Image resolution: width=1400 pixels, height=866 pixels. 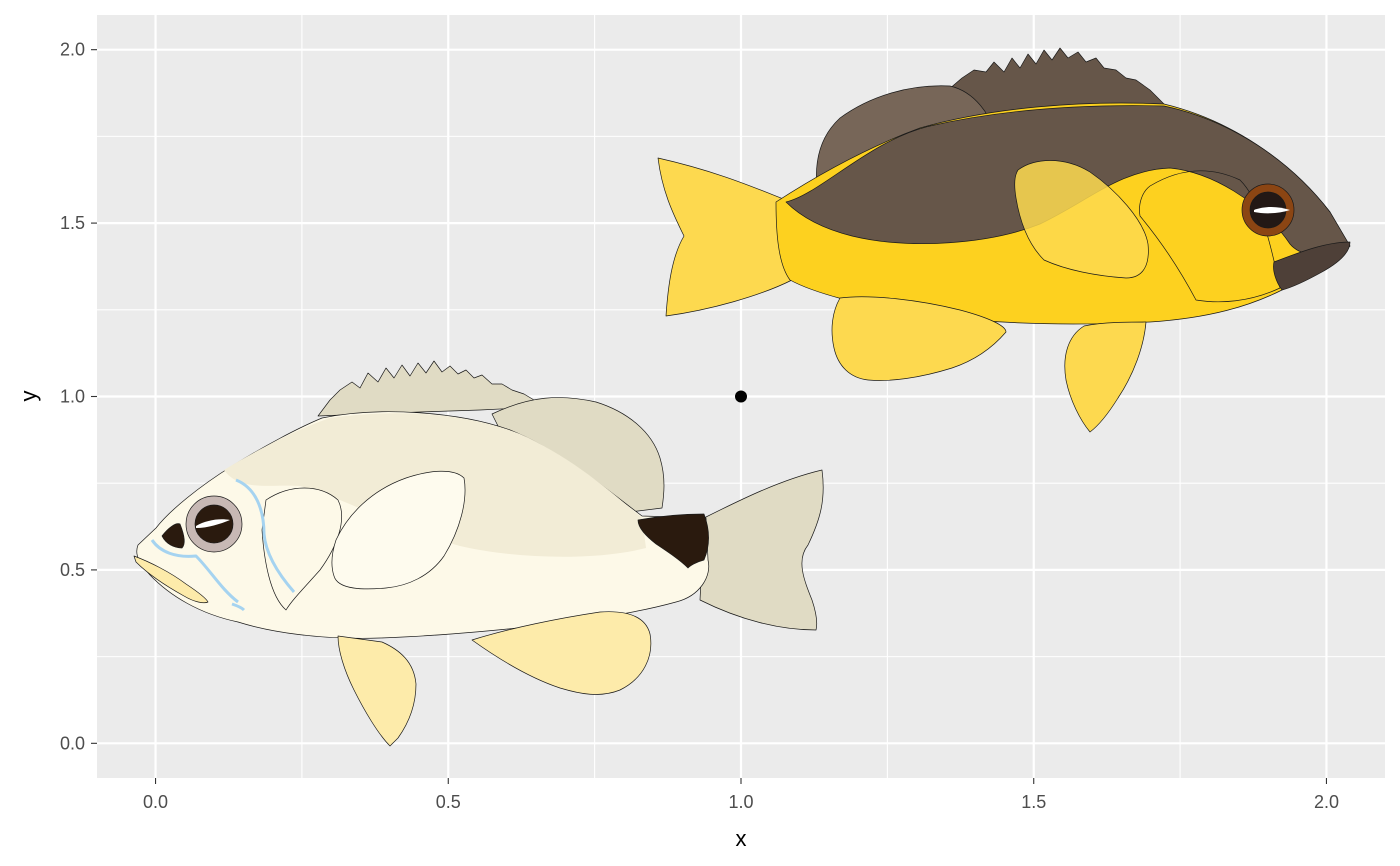 I want to click on y-tick-label: 1.5, so click(x=72, y=223).